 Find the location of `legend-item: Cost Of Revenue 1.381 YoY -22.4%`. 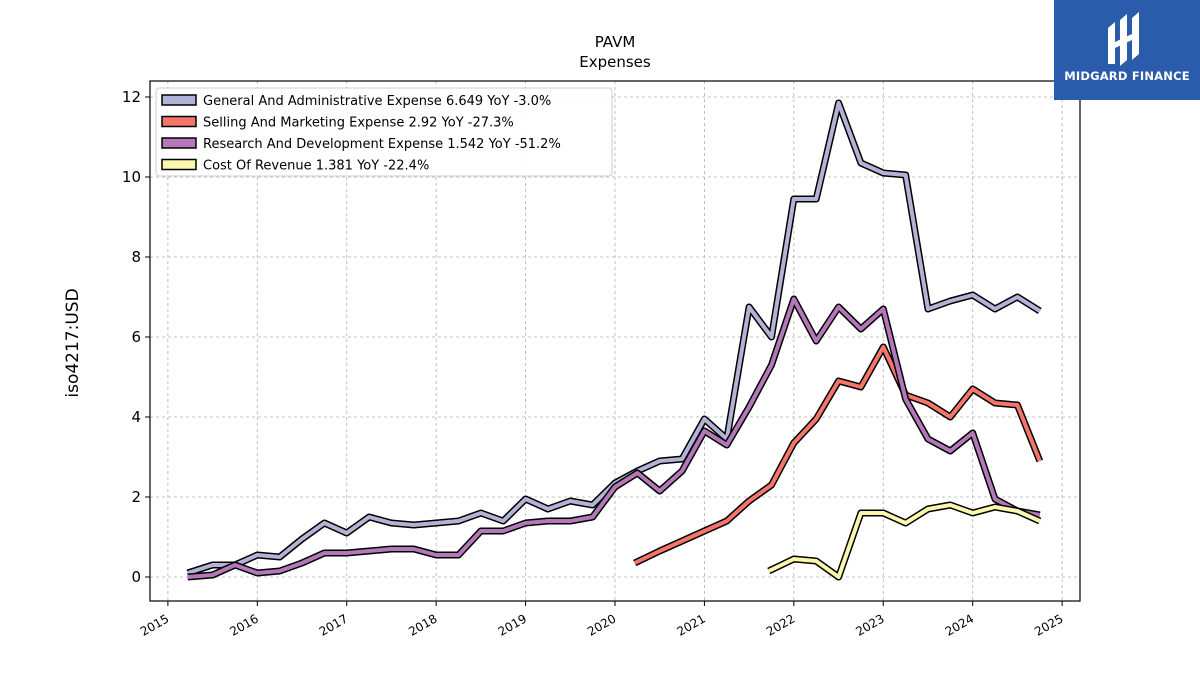

legend-item: Cost Of Revenue 1.381 YoY -22.4% is located at coordinates (295, 166).